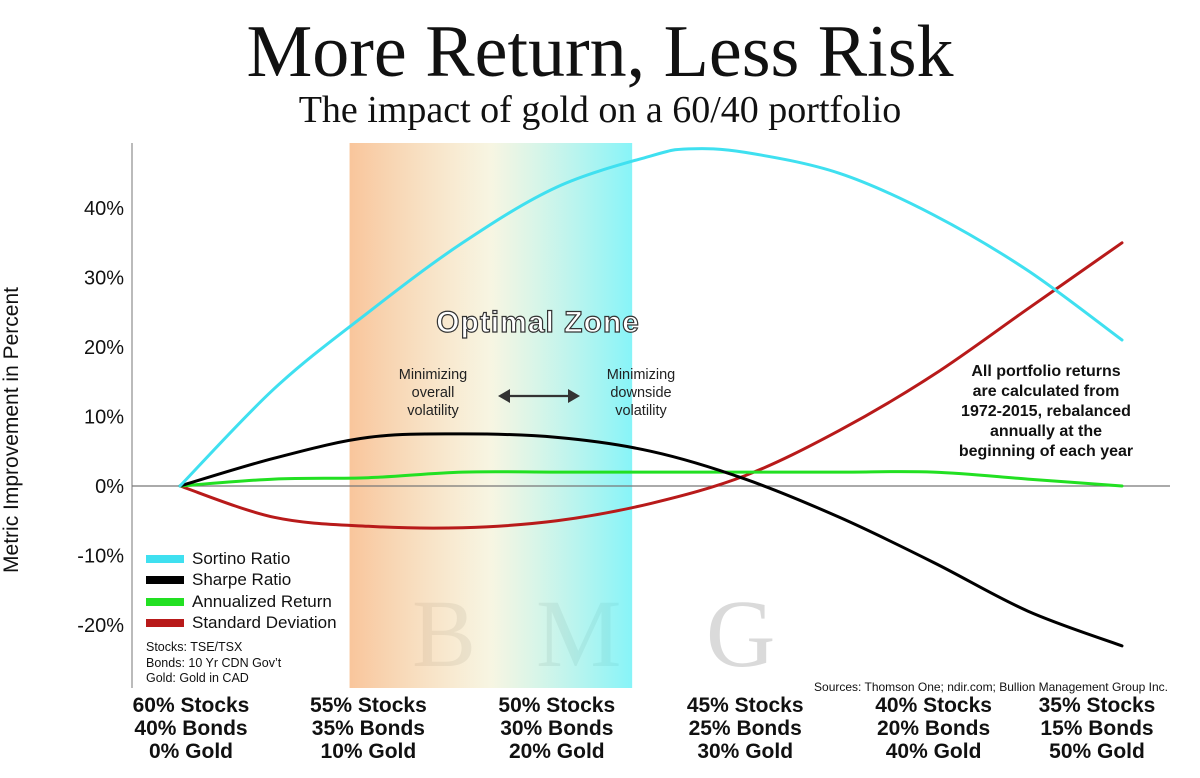 The width and height of the screenshot is (1200, 778). I want to click on zone-left-line: Minimizing, so click(433, 375).